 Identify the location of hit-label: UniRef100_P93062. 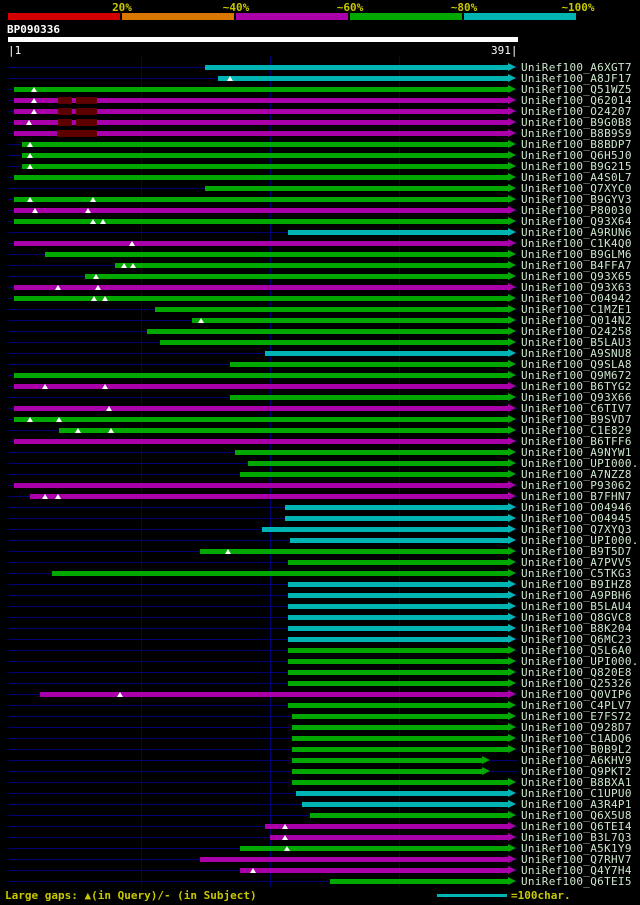
(576, 485).